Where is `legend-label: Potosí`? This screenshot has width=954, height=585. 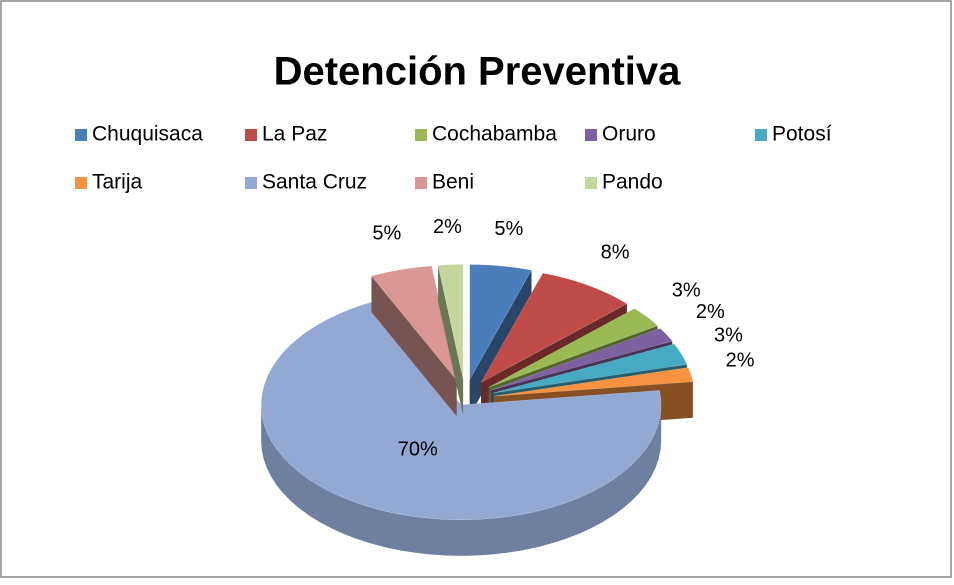
legend-label: Potosí is located at coordinates (802, 134).